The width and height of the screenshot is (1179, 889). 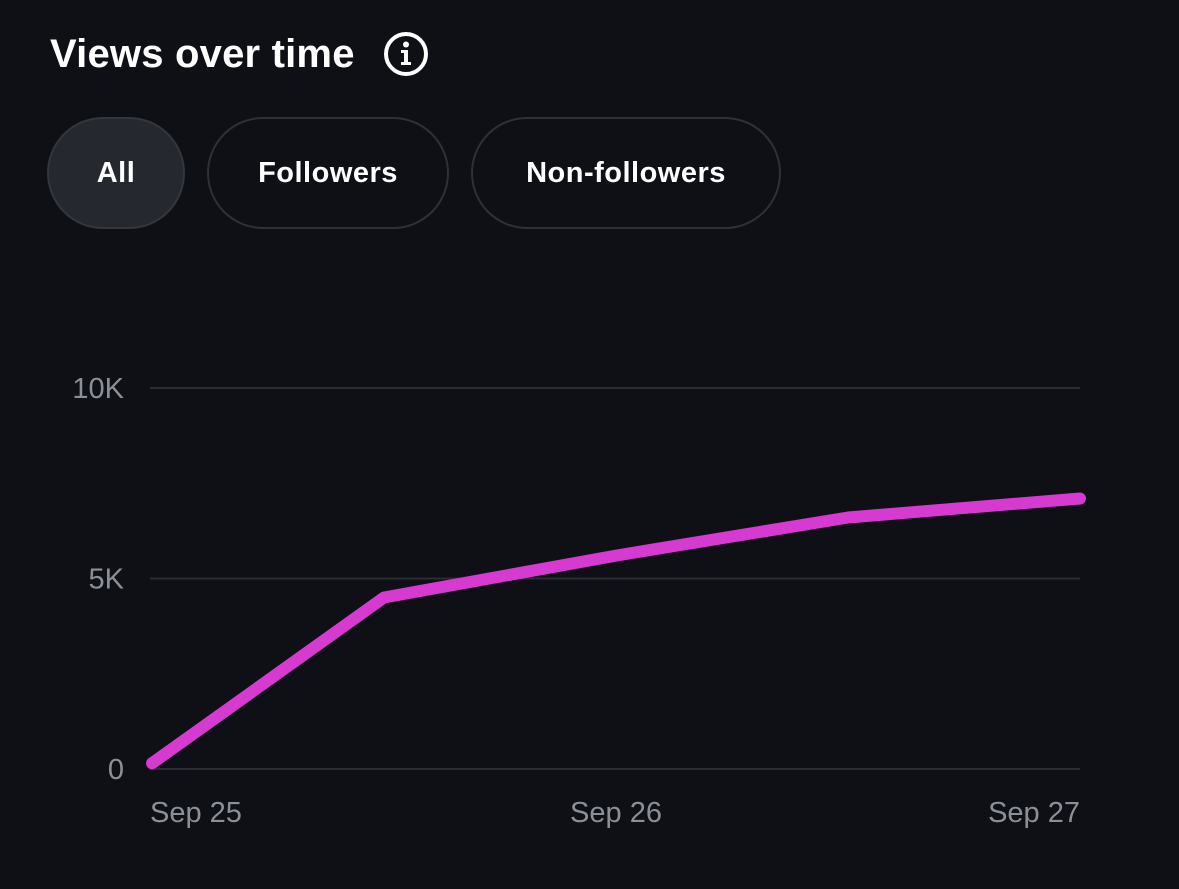 What do you see at coordinates (116, 770) in the screenshot?
I see `y-tick-label: 0` at bounding box center [116, 770].